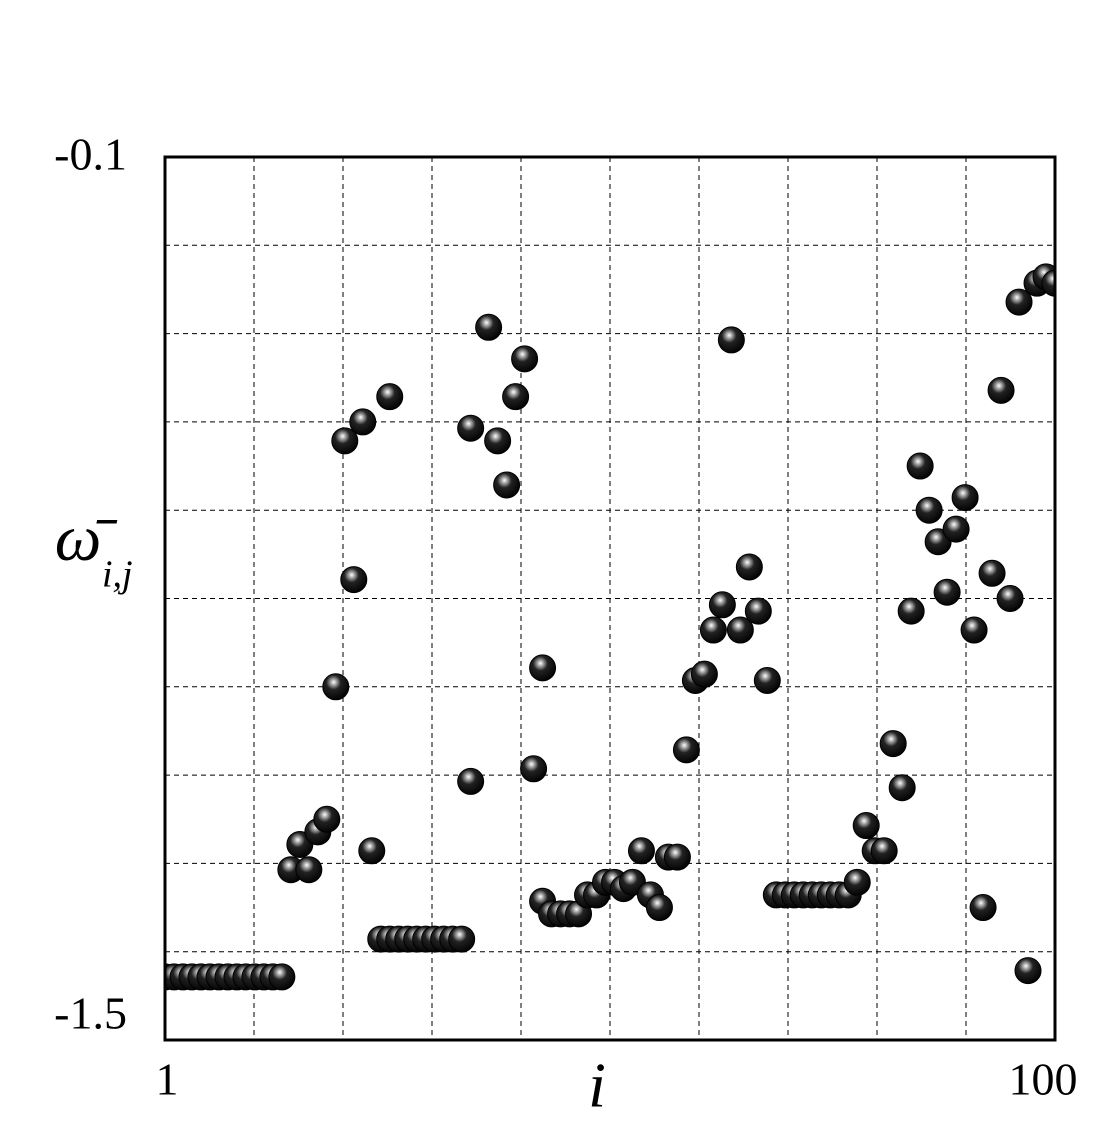  What do you see at coordinates (597, 1085) in the screenshot?
I see `x-axis-label: i` at bounding box center [597, 1085].